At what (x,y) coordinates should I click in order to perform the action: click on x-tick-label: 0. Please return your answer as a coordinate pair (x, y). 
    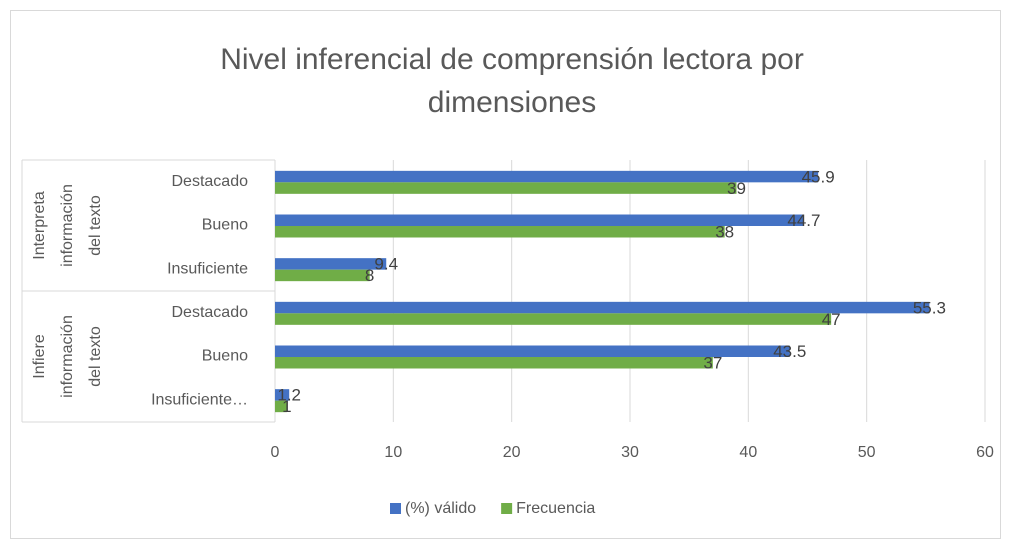
    Looking at the image, I should click on (275, 452).